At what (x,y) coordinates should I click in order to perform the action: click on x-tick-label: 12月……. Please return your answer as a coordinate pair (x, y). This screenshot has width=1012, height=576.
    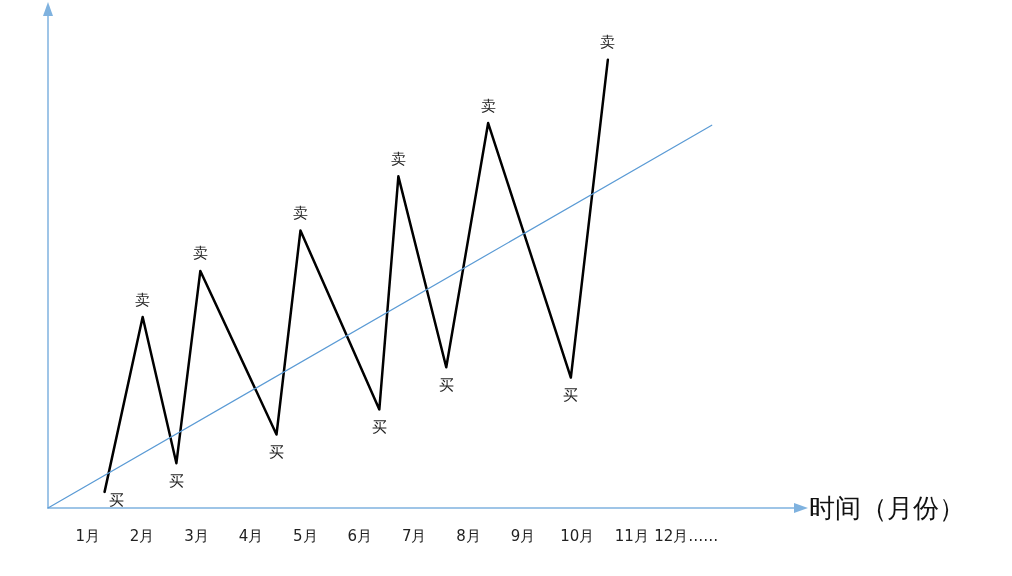
    Looking at the image, I should click on (686, 535).